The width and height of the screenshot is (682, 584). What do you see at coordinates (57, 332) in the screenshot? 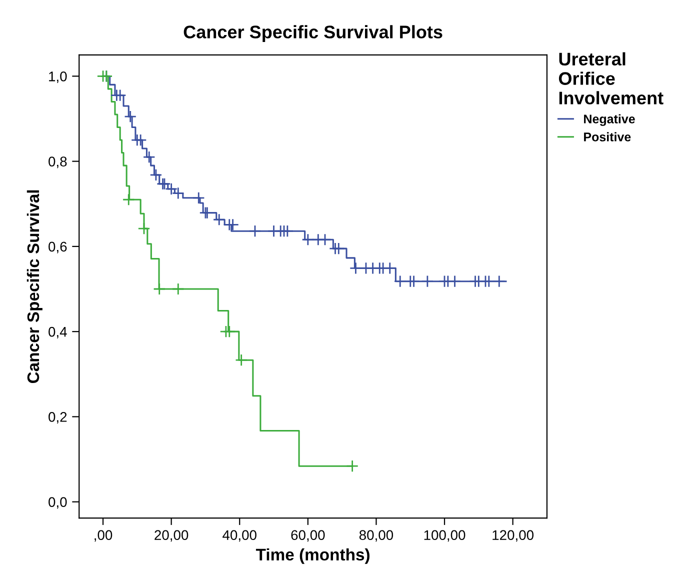
I see `y-tick-label: 0,4` at bounding box center [57, 332].